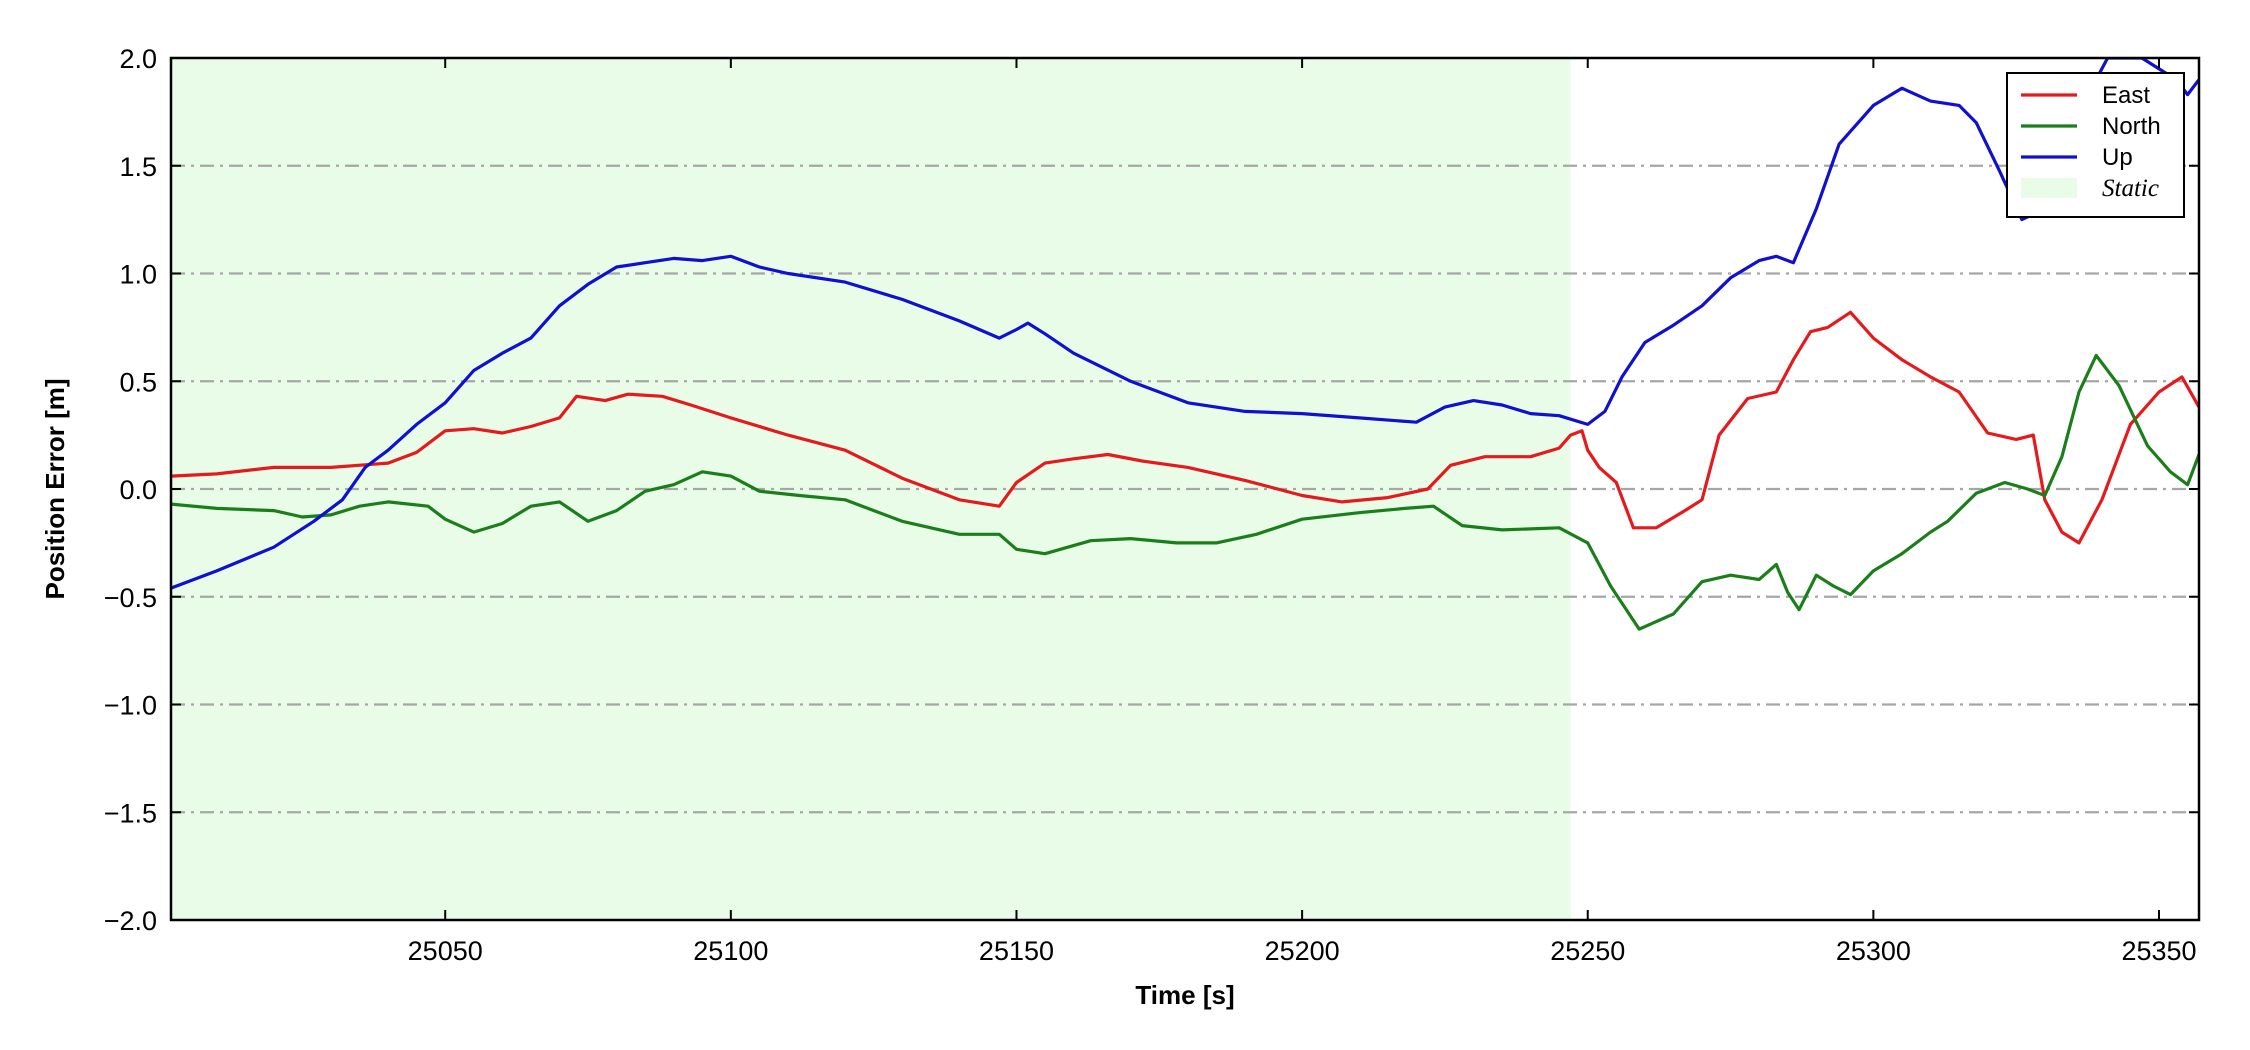 This screenshot has width=2250, height=1050. Describe the element at coordinates (730, 951) in the screenshot. I see `x-tick-label: 25100` at that location.